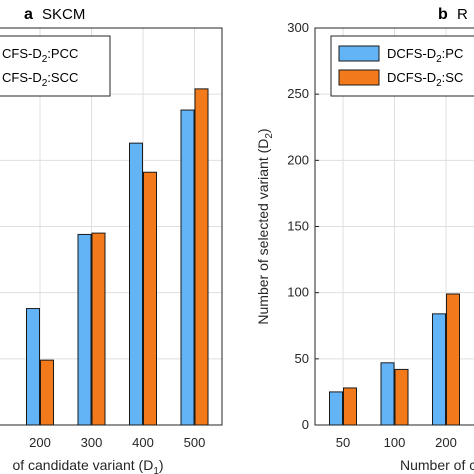 The height and width of the screenshot is (474, 474). Describe the element at coordinates (84, 329) in the screenshot. I see `bar-DCFS-D2:PCC-300` at that location.